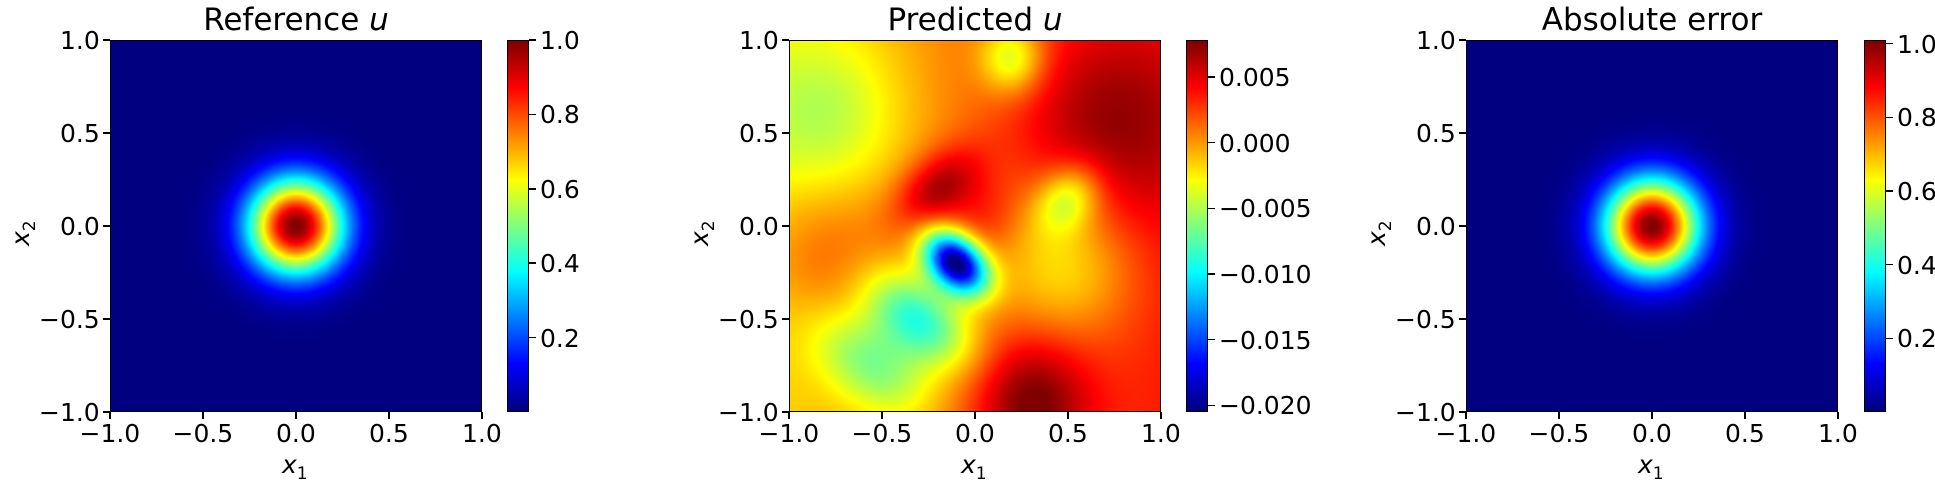  Describe the element at coordinates (1652, 20) in the screenshot. I see `chart-title: Absolute error` at that location.